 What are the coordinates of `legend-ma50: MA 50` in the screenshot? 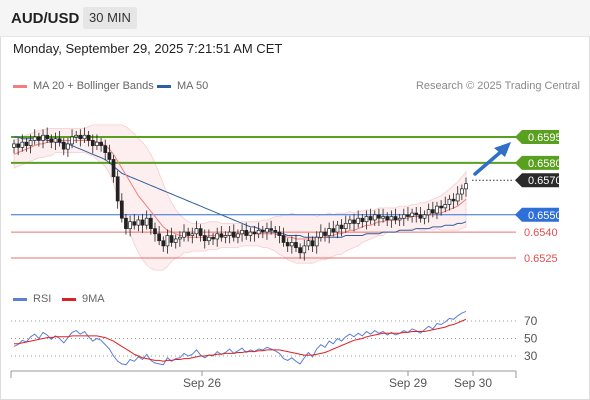 It's located at (182, 86).